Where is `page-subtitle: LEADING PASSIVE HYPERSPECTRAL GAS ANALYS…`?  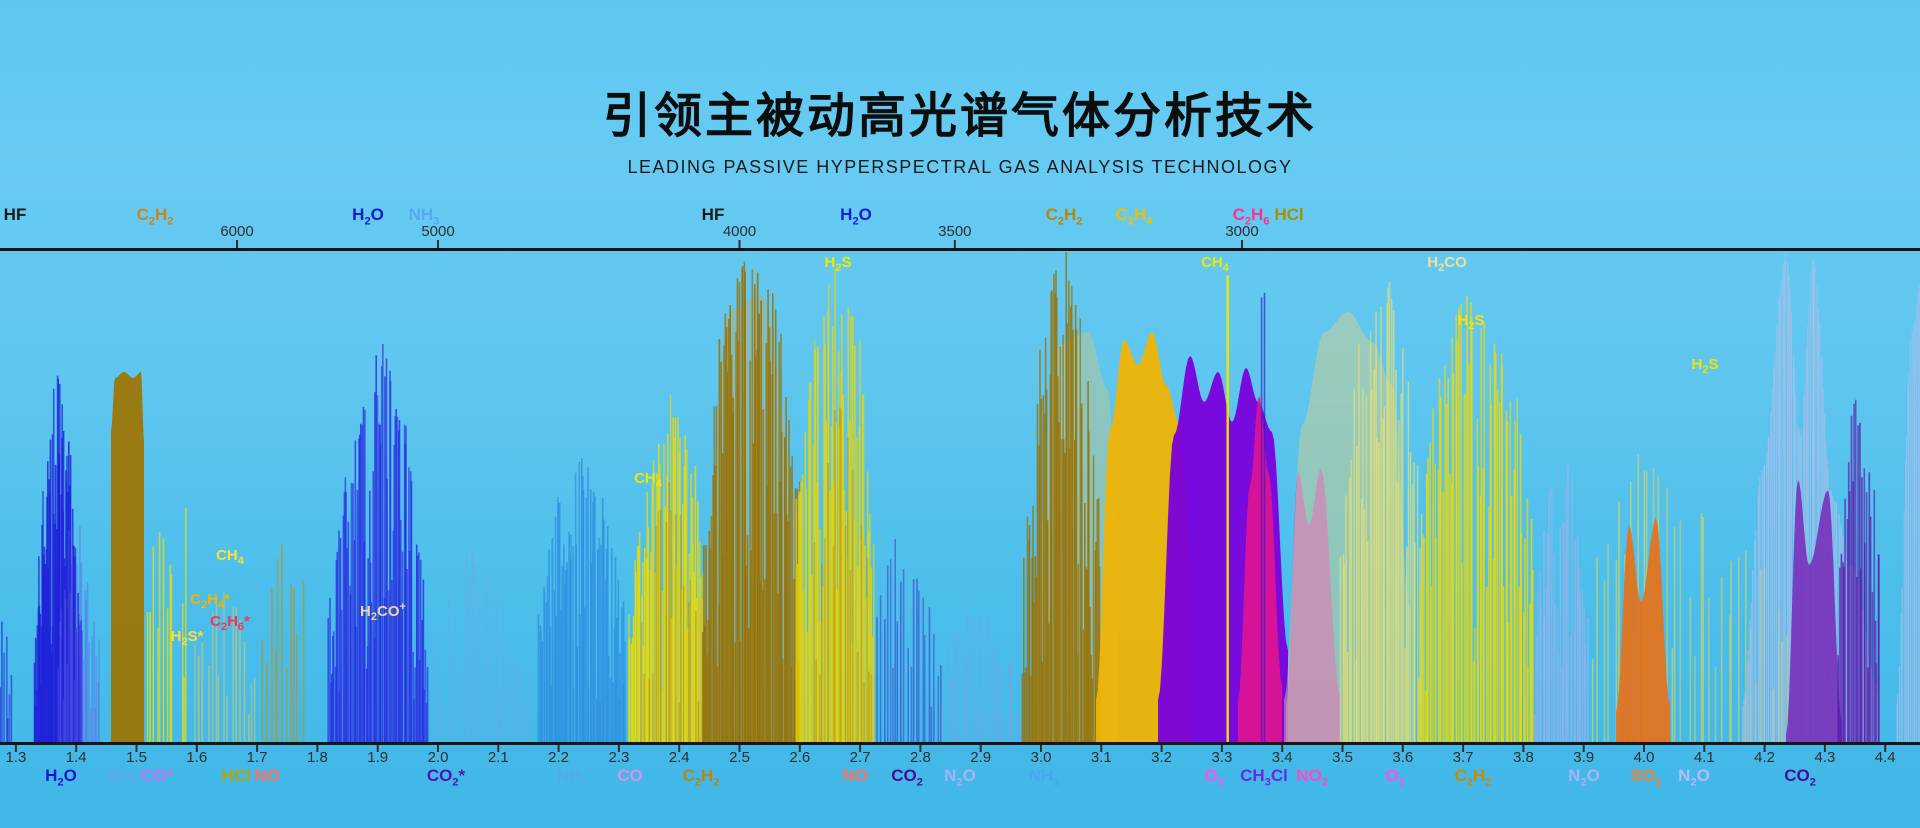
page-subtitle: LEADING PASSIVE HYPERSPECTRAL GAS ANALYS… is located at coordinates (960, 167).